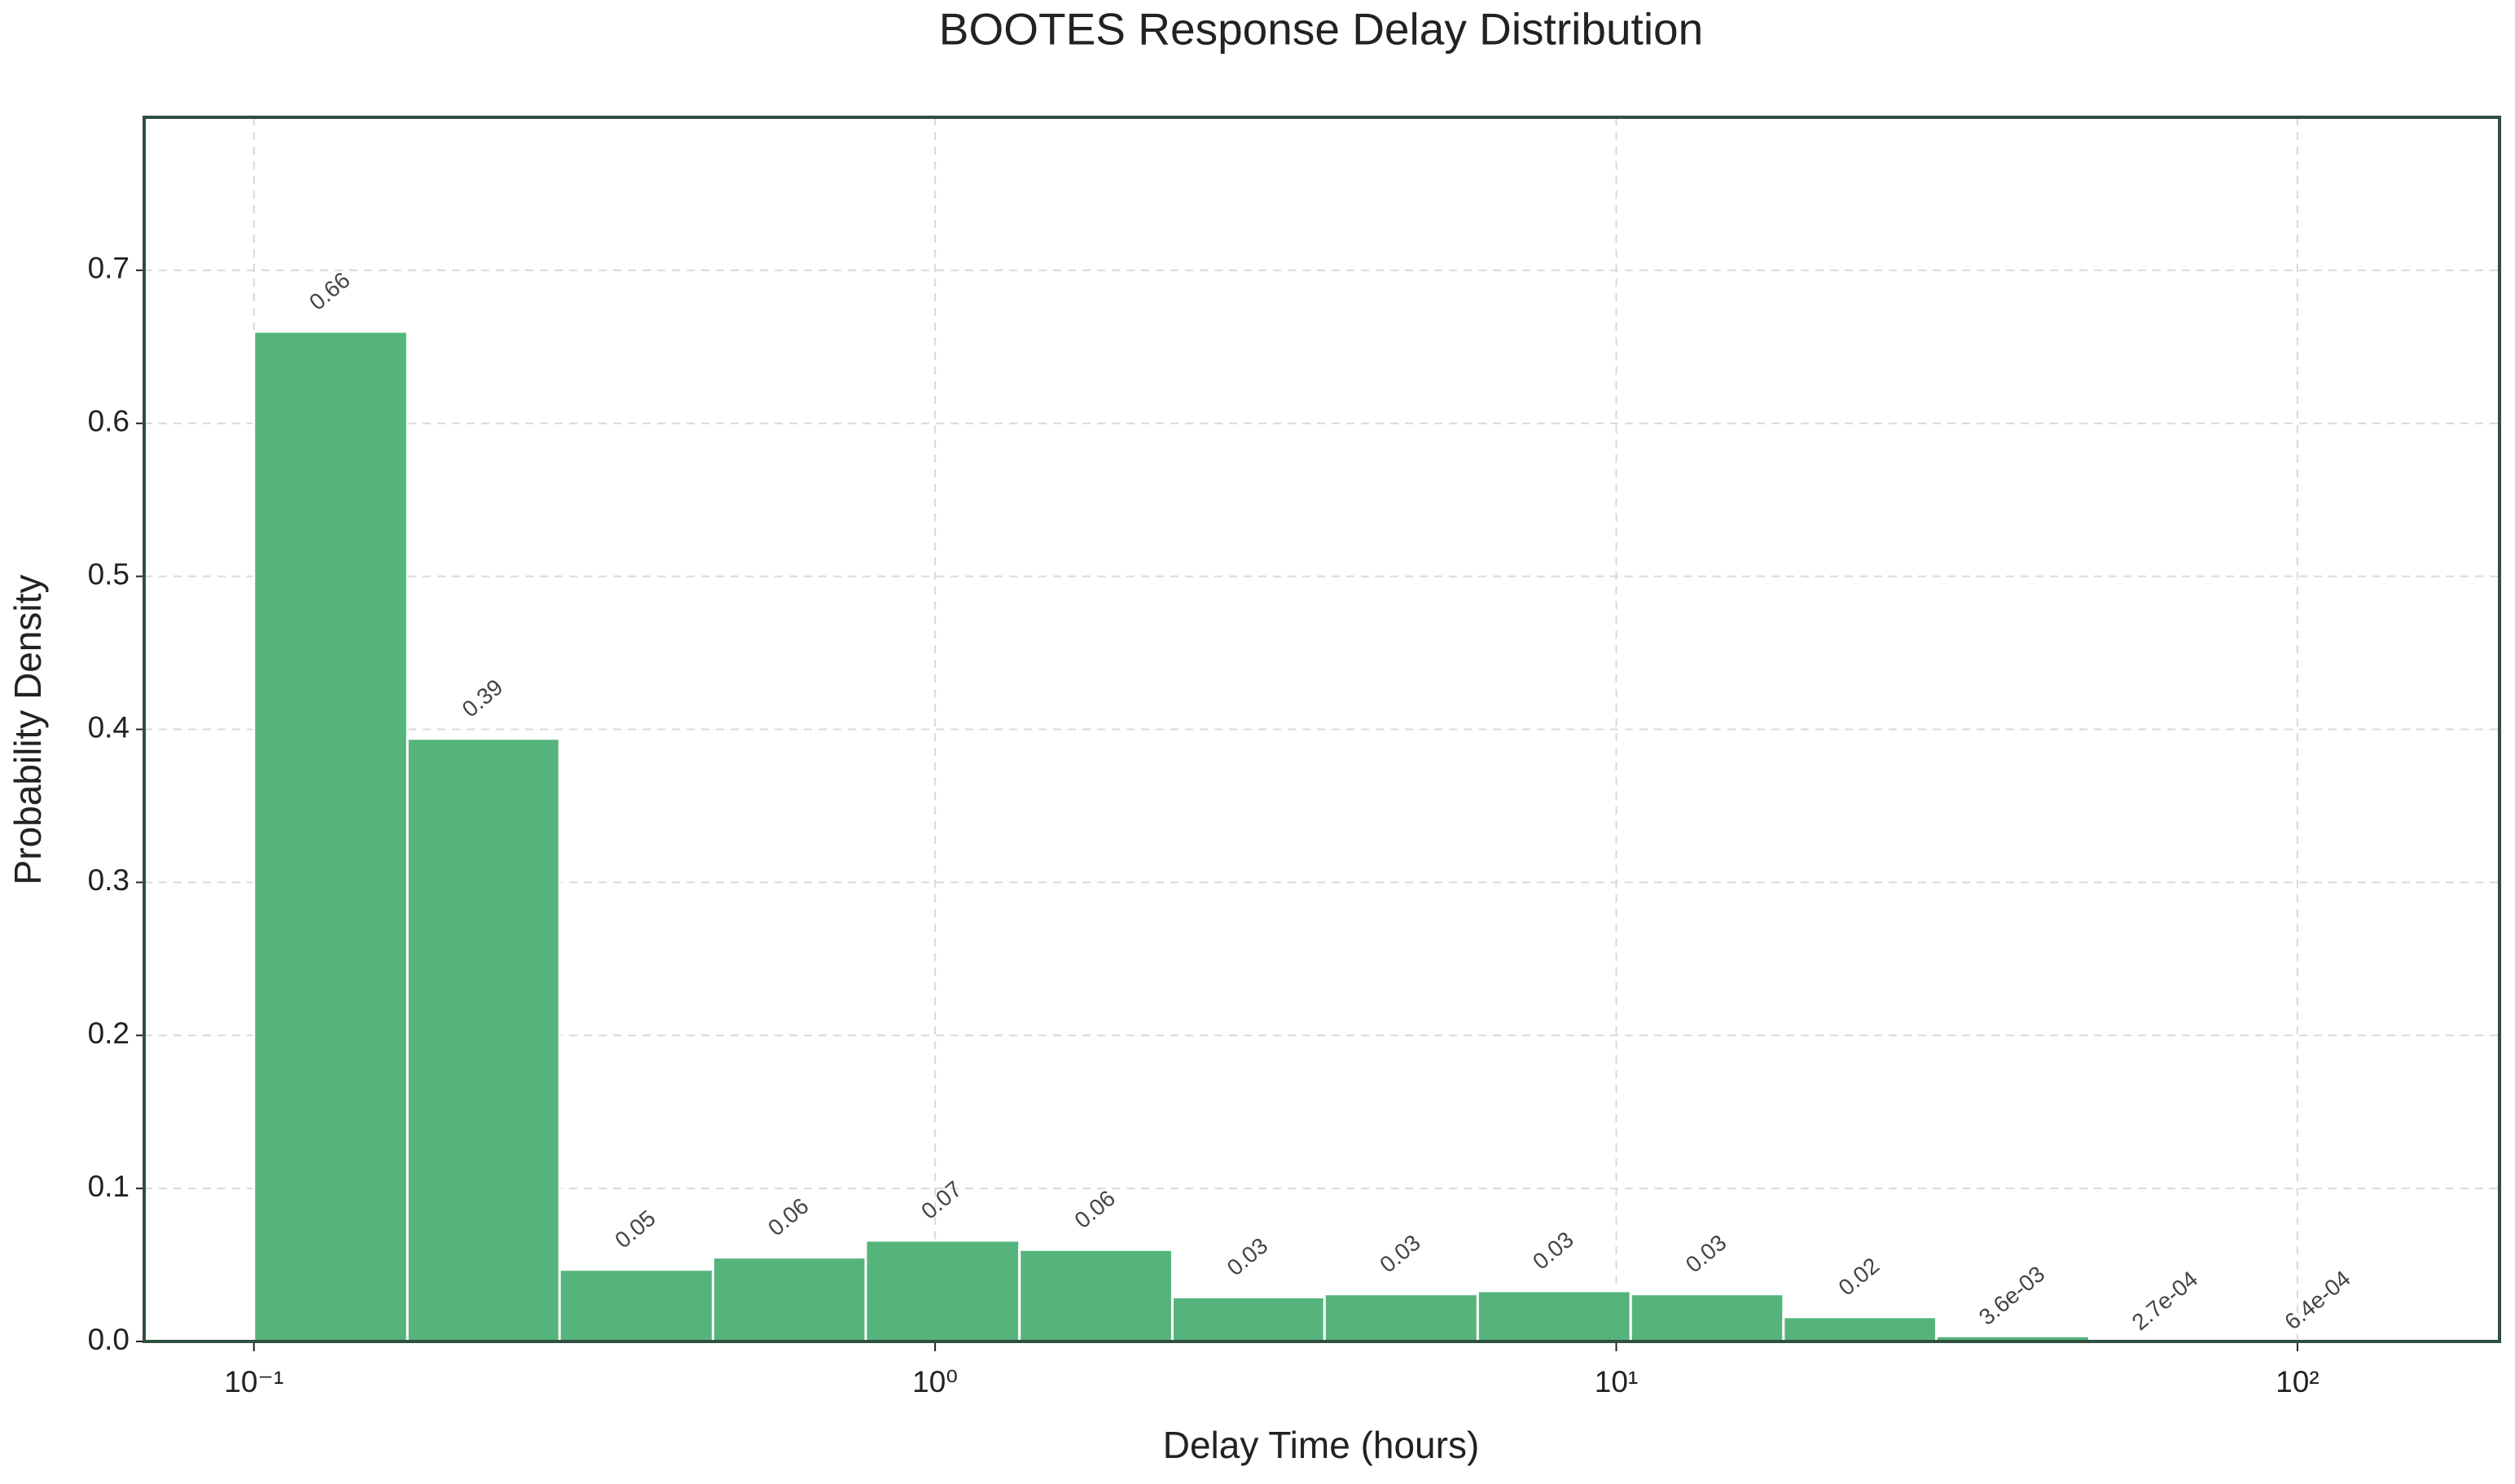  I want to click on x-axis-label: Delay Time (hours), so click(1322, 1445).